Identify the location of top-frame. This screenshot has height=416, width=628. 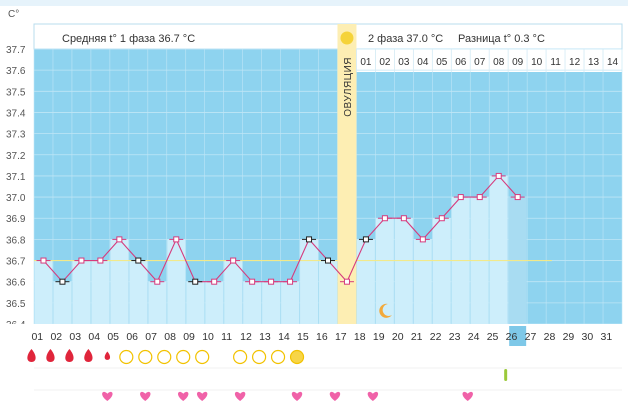
(314, 3).